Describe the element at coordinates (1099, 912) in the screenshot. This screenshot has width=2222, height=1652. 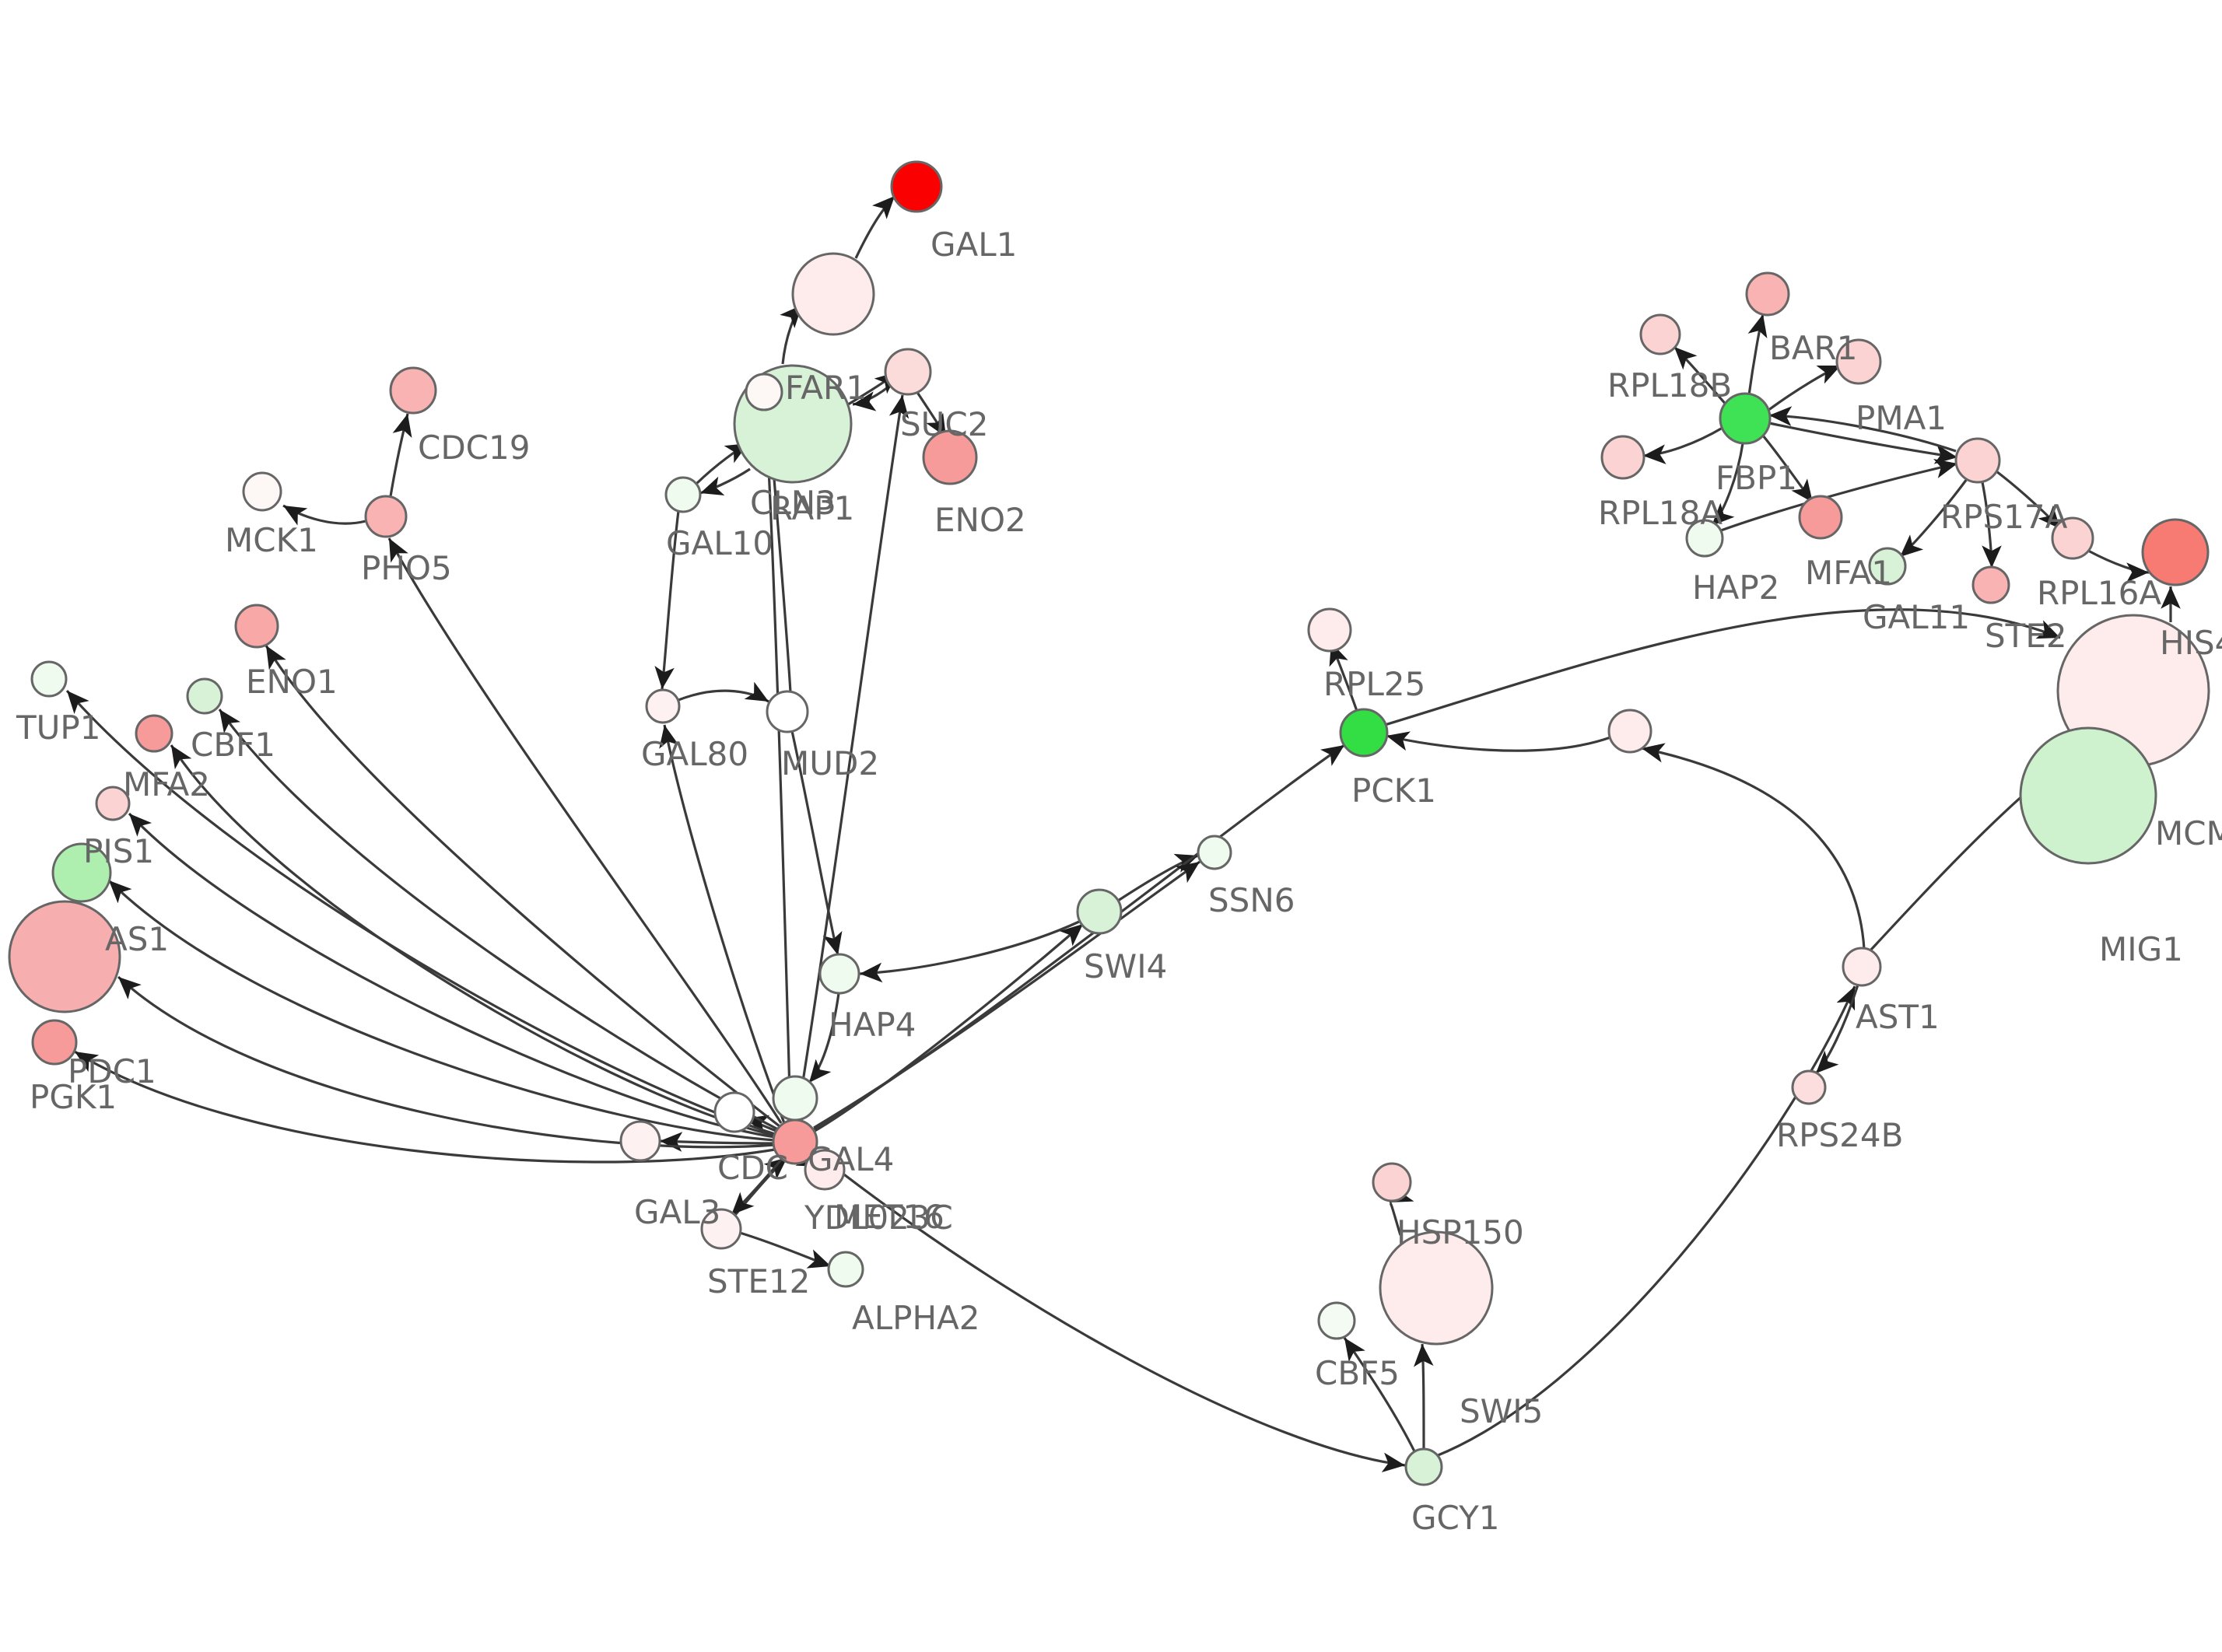
I see `gene-node-swi4` at that location.